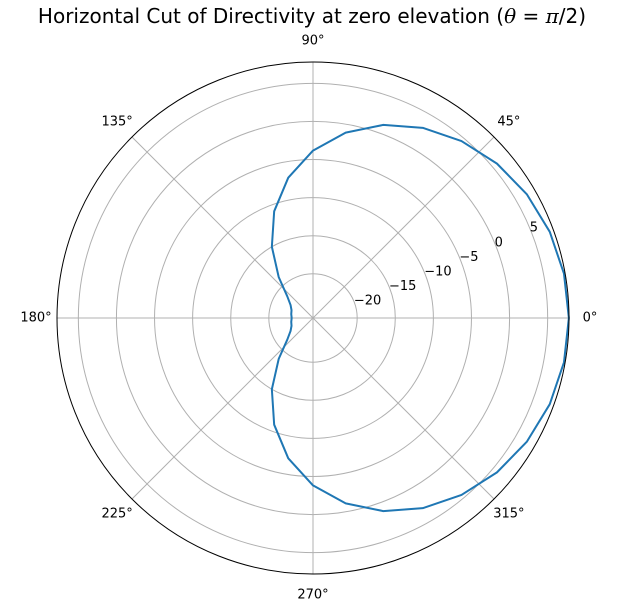  Describe the element at coordinates (367, 301) in the screenshot. I see `r-tick-label-0: −20` at that location.